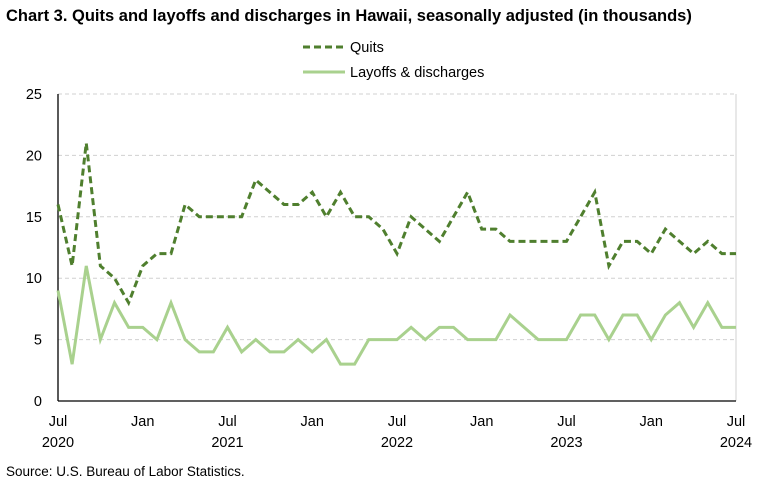 The width and height of the screenshot is (780, 488). I want to click on legend-label: Layoffs & discharges, so click(417, 73).